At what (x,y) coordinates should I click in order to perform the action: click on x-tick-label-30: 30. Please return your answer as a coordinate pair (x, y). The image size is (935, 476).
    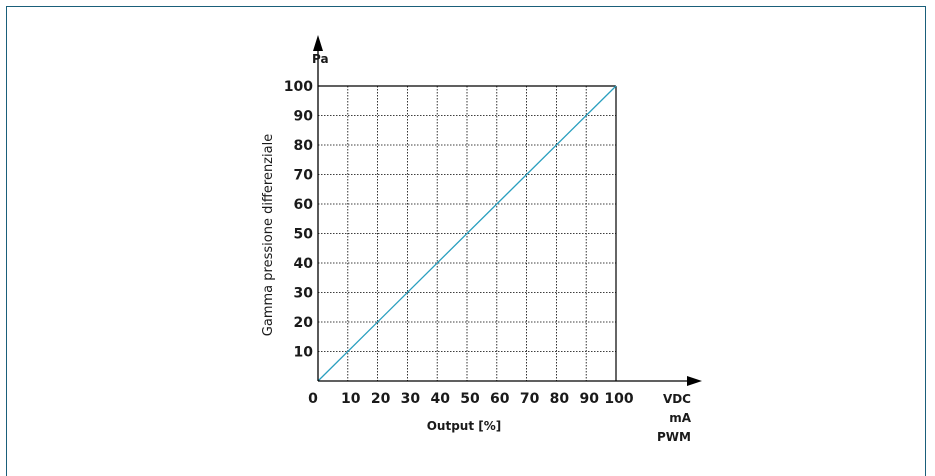
    Looking at the image, I should click on (411, 399).